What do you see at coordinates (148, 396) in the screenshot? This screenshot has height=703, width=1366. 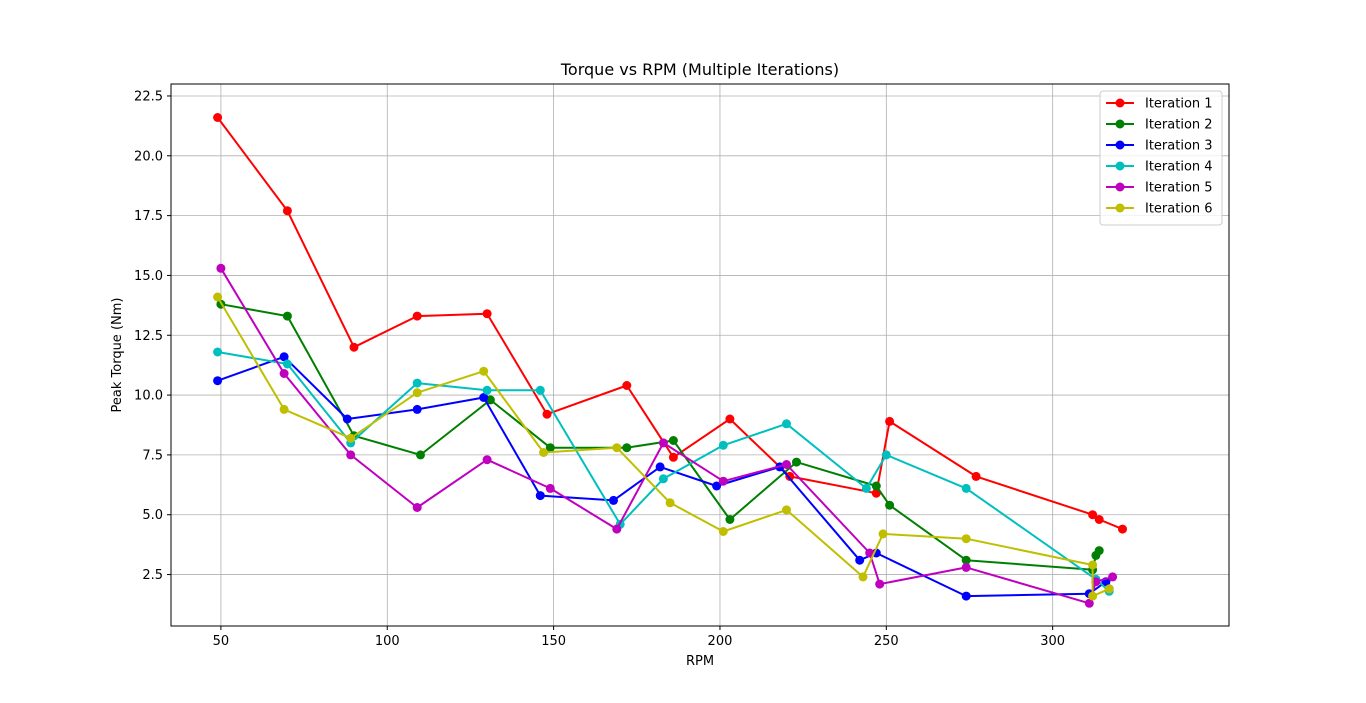 I see `y-tick-label: 10.0` at bounding box center [148, 396].